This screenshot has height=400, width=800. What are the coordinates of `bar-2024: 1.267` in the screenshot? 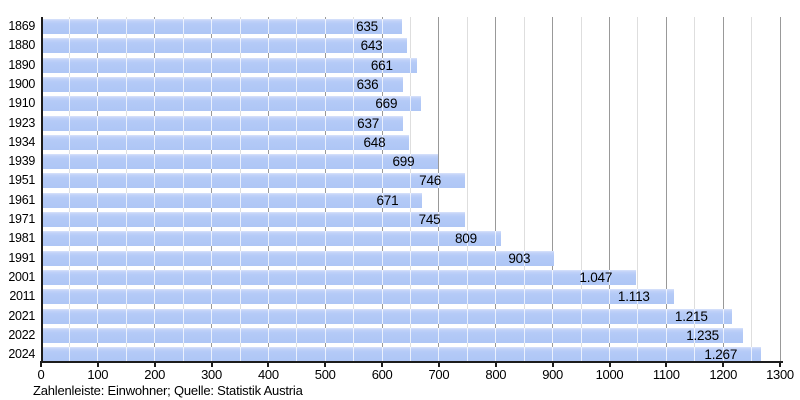 It's located at (402, 355).